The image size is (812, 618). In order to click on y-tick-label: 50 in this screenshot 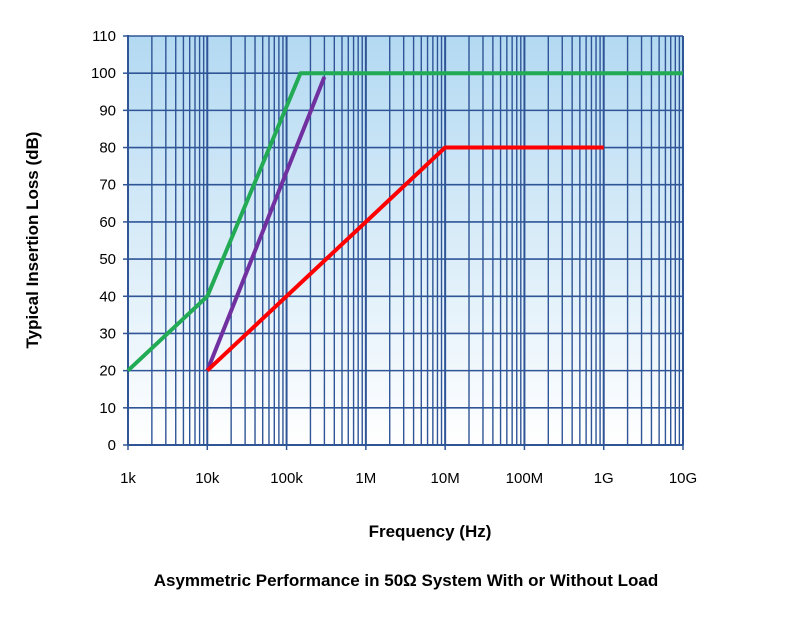, I will do `click(107, 259)`.